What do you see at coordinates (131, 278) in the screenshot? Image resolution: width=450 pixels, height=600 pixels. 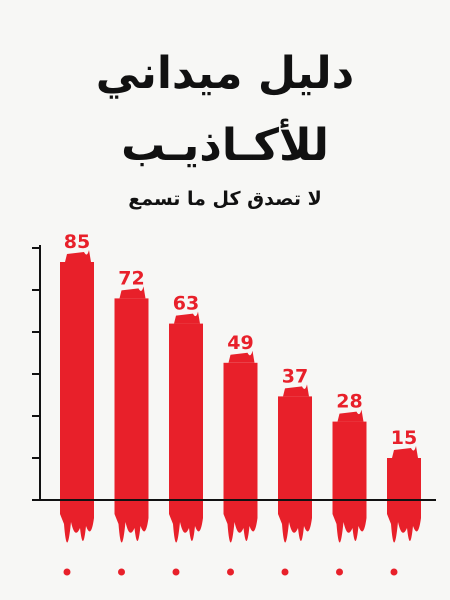 I see `value-label: 72` at bounding box center [131, 278].